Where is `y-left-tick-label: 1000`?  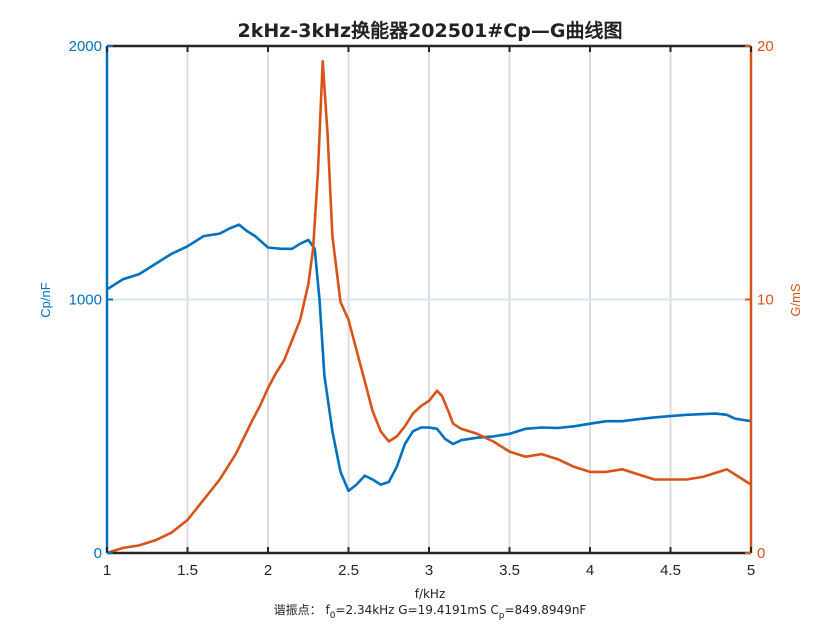
y-left-tick-label: 1000 is located at coordinates (85, 300).